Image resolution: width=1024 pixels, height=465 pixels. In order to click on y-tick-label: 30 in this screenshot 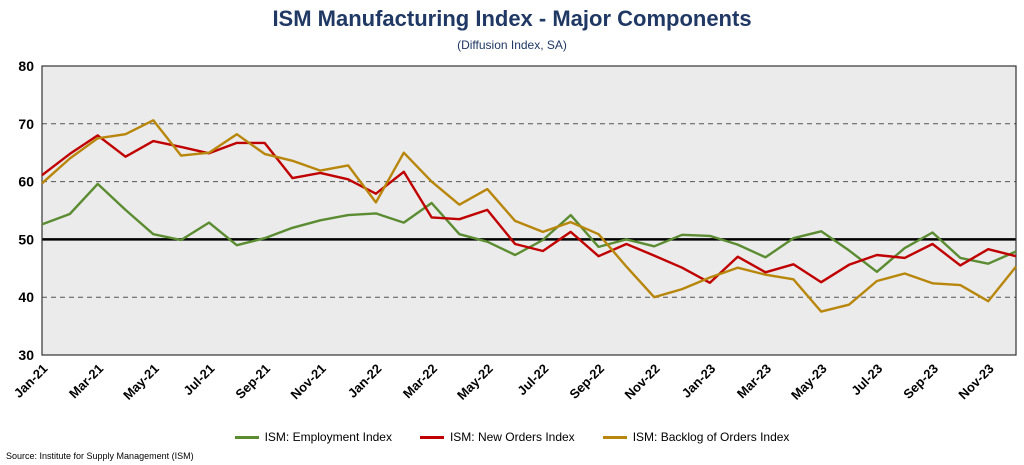, I will do `click(26, 355)`.